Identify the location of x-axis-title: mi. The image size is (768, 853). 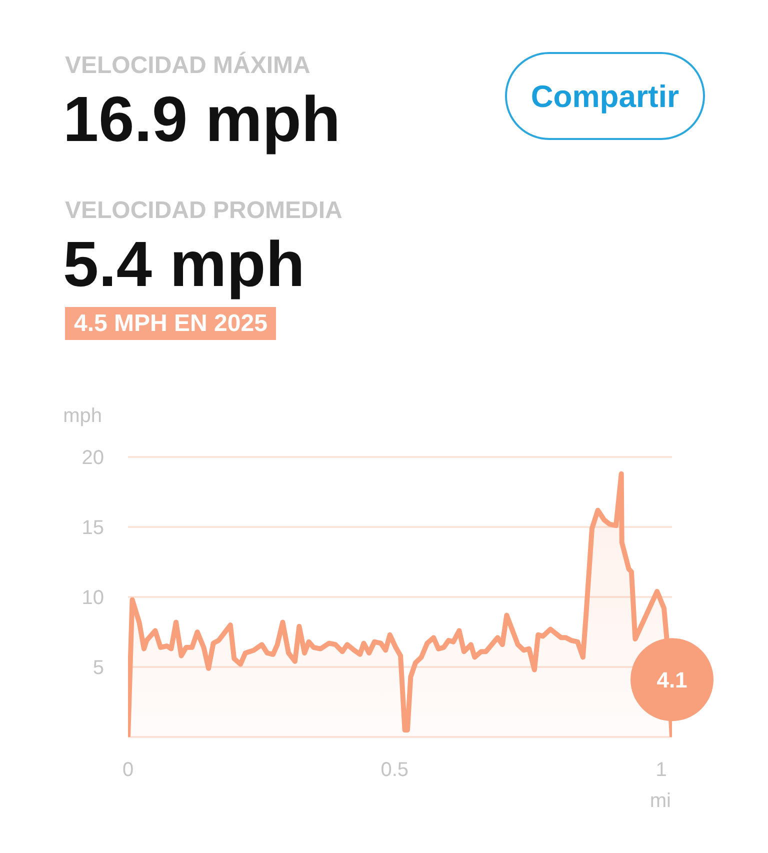
(660, 801).